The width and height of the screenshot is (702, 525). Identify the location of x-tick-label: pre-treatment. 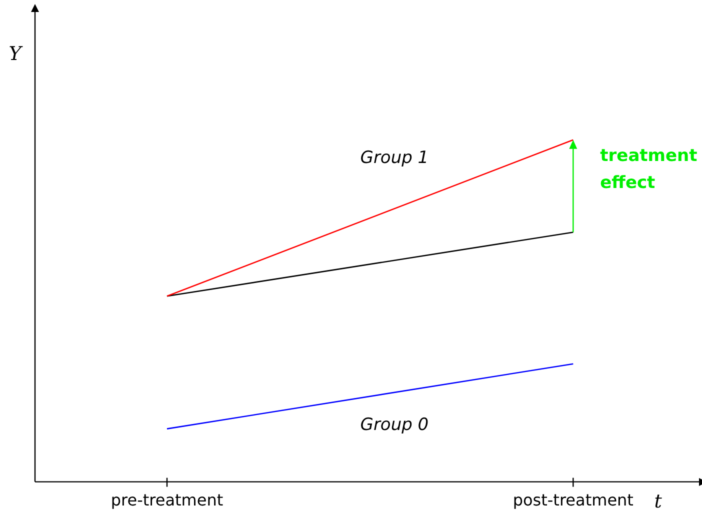
(167, 500).